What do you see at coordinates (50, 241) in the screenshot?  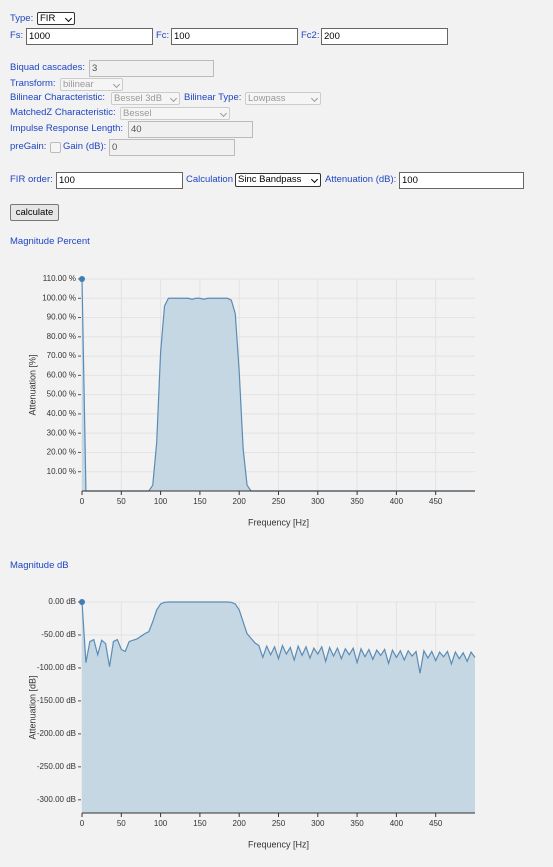 I see `chart-title: Magnitude Percent` at bounding box center [50, 241].